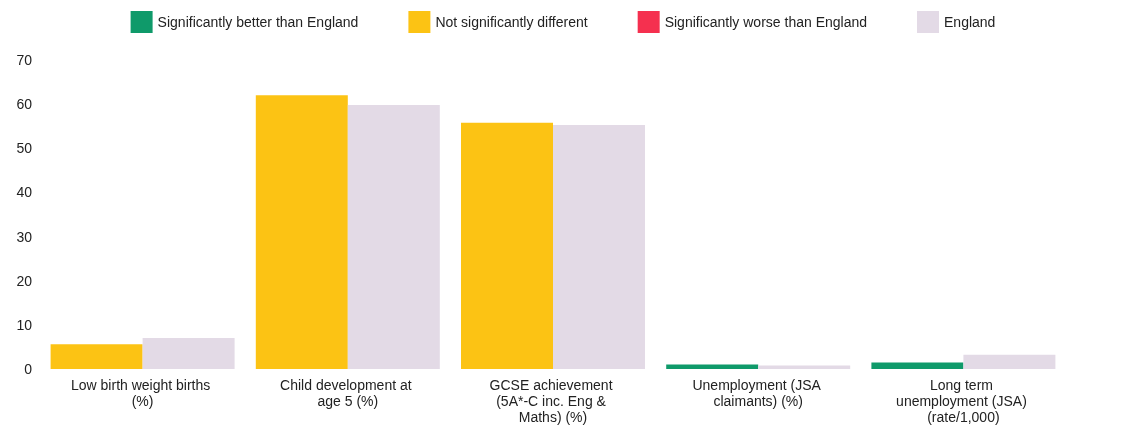 The width and height of the screenshot is (1126, 447). What do you see at coordinates (24, 148) in the screenshot?
I see `y-tick-label: 50` at bounding box center [24, 148].